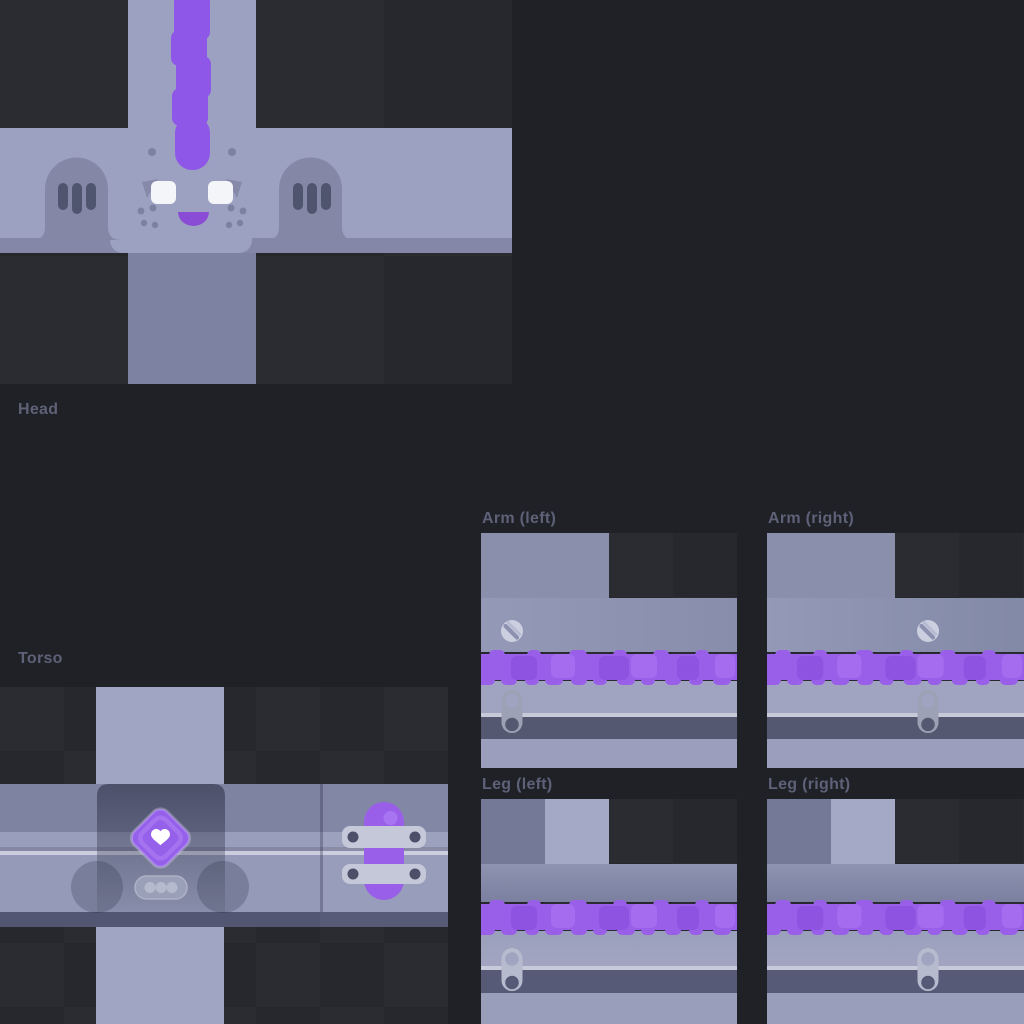  Describe the element at coordinates (384, 851) in the screenshot. I see `striped-capsule-backpack-icon` at that location.